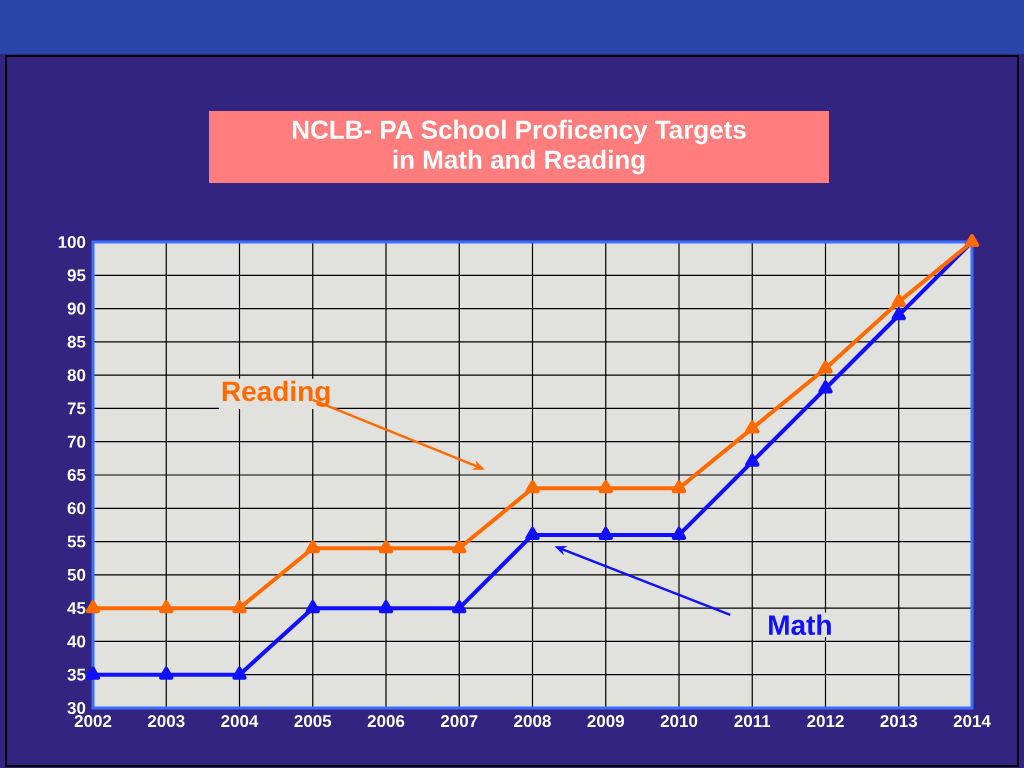 The width and height of the screenshot is (1024, 768). Describe the element at coordinates (752, 721) in the screenshot. I see `x-tick-label: 2011` at that location.